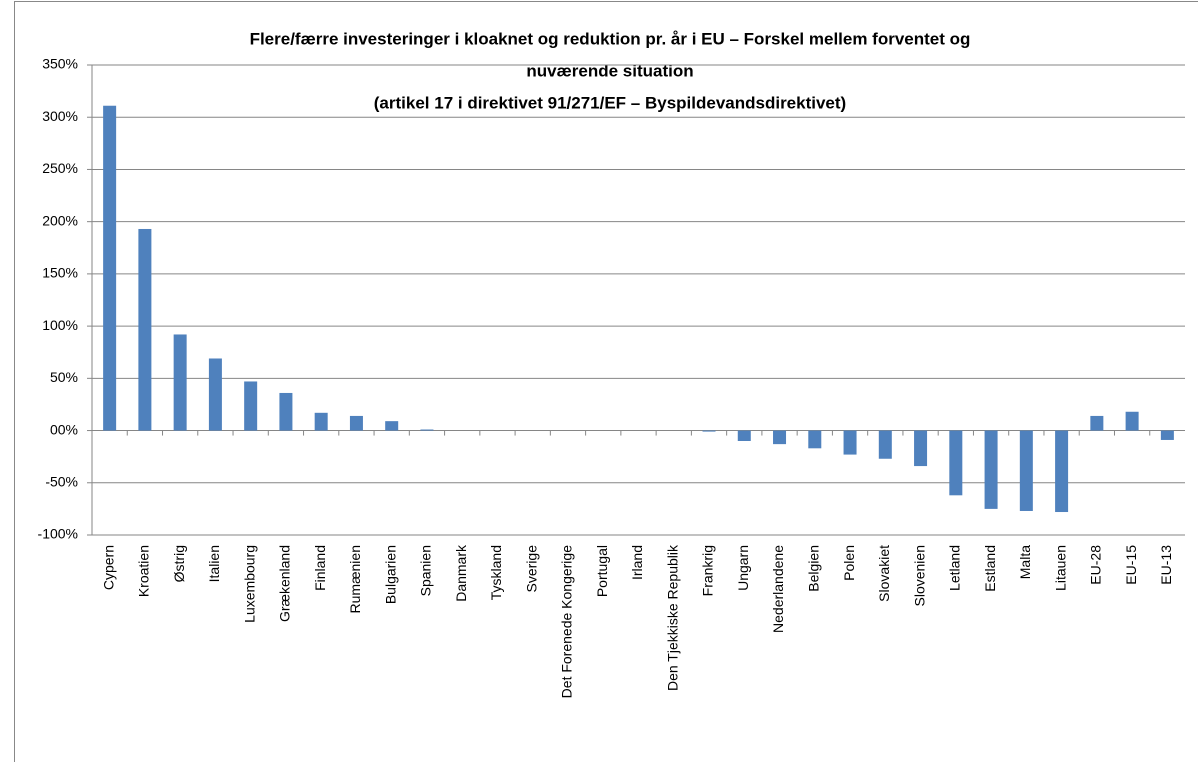 The height and width of the screenshot is (762, 1198). Describe the element at coordinates (496, 572) in the screenshot. I see `x-tick-label: Tyskland` at that location.